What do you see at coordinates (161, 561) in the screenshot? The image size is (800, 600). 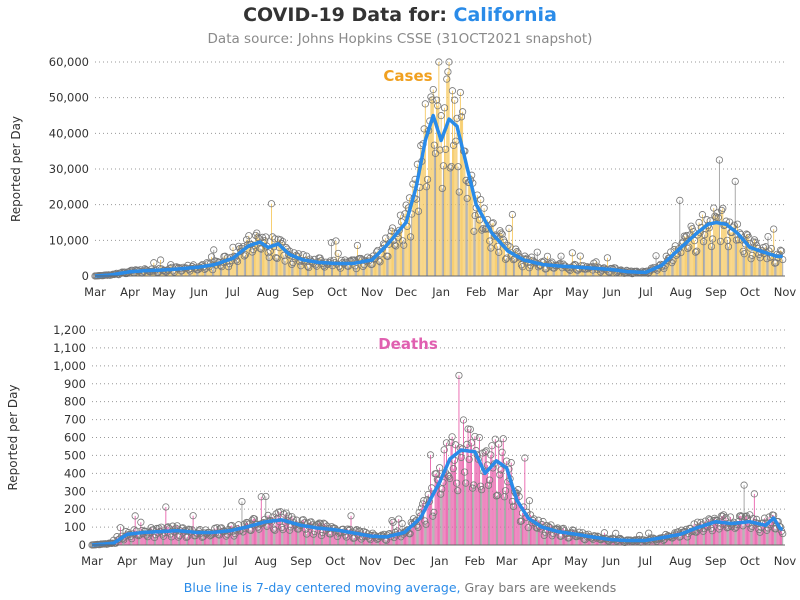 I see `deaths-xtick-label: May` at bounding box center [161, 561].